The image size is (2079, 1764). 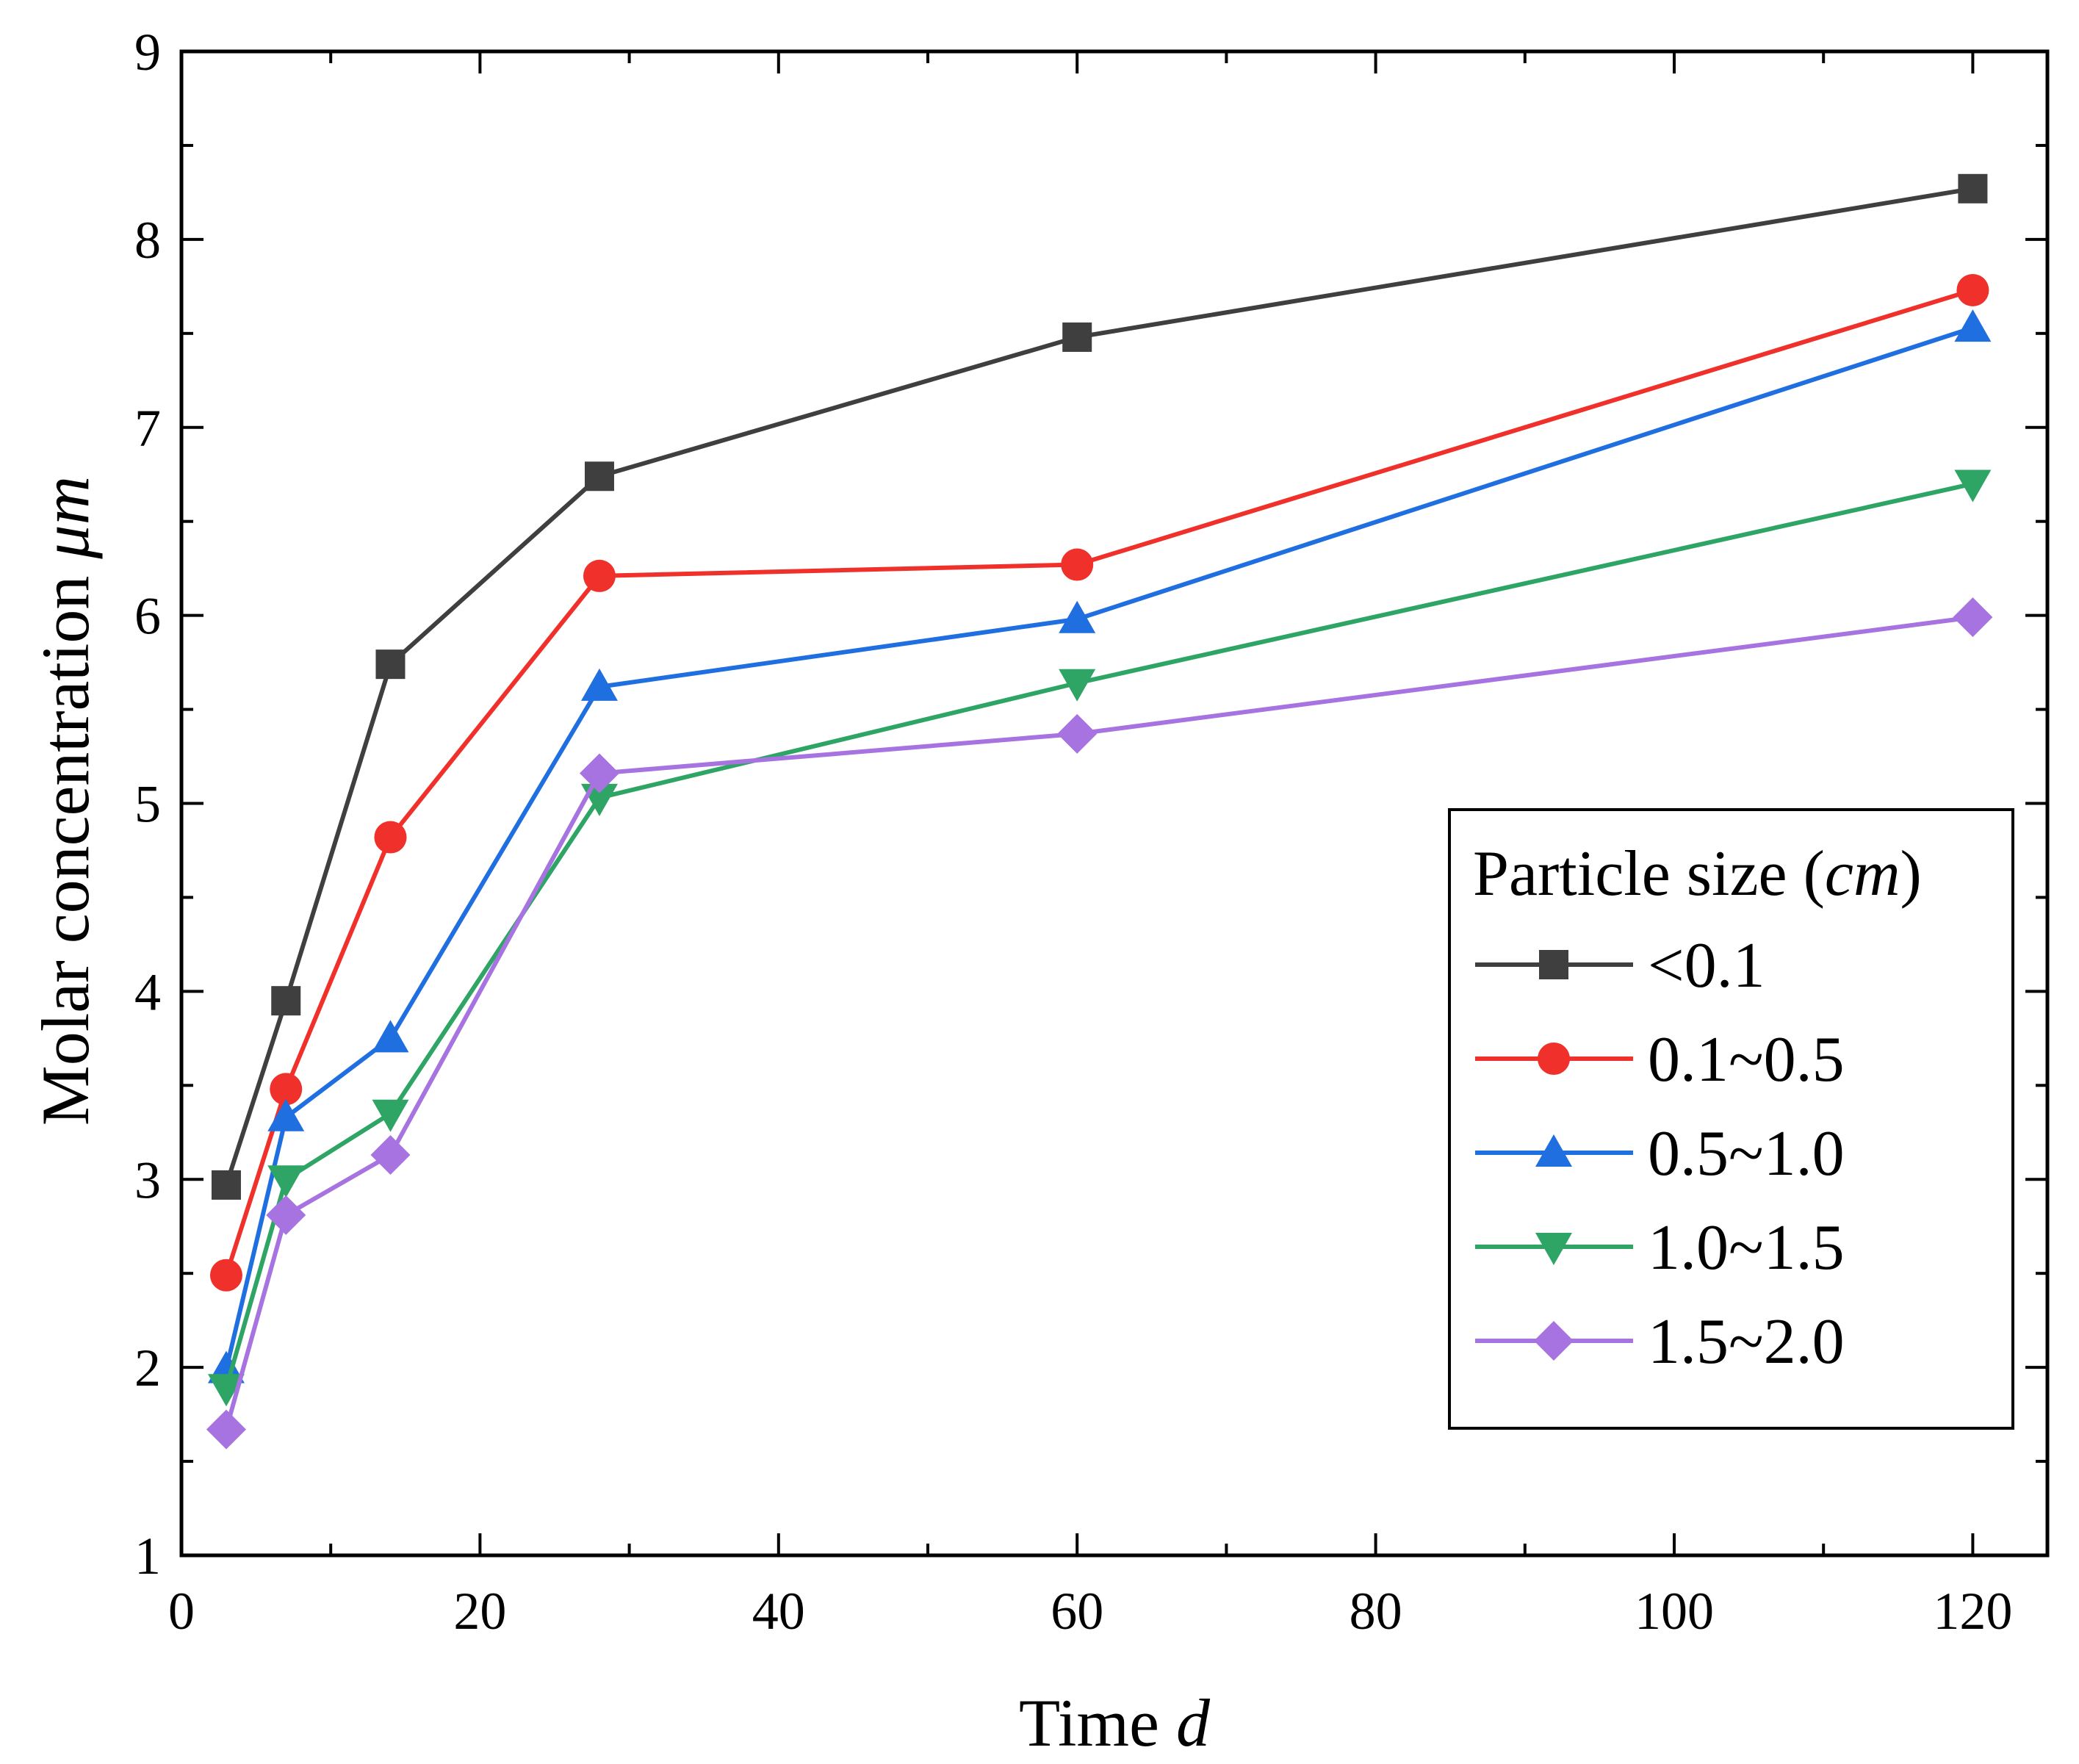 What do you see at coordinates (1706, 966) in the screenshot?
I see `legend-label: <0.1` at bounding box center [1706, 966].